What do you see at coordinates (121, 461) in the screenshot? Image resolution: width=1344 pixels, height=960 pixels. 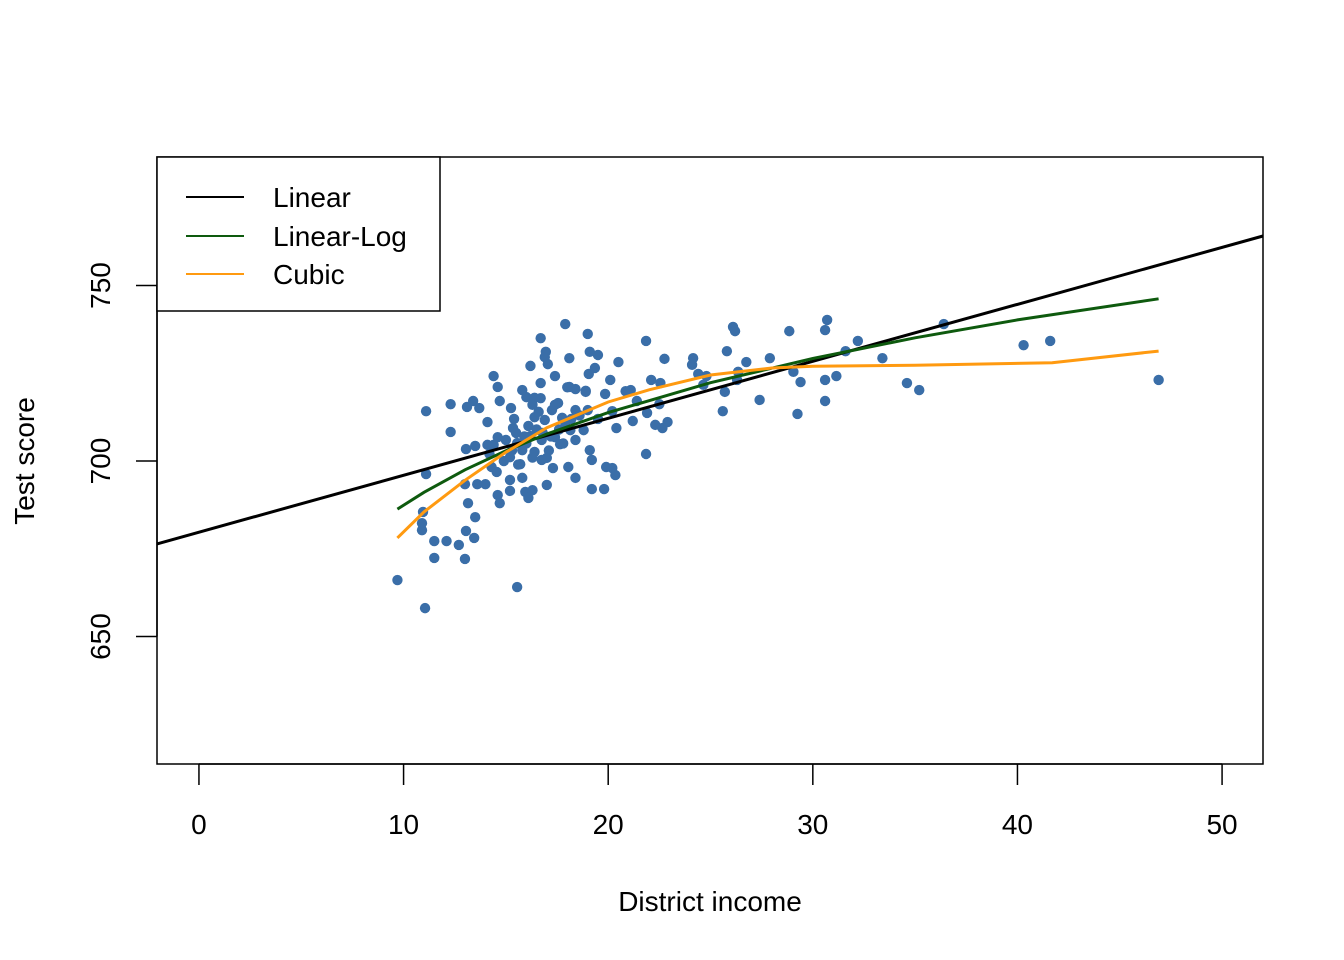 I see `y-axis: 650 700 750` at bounding box center [121, 461].